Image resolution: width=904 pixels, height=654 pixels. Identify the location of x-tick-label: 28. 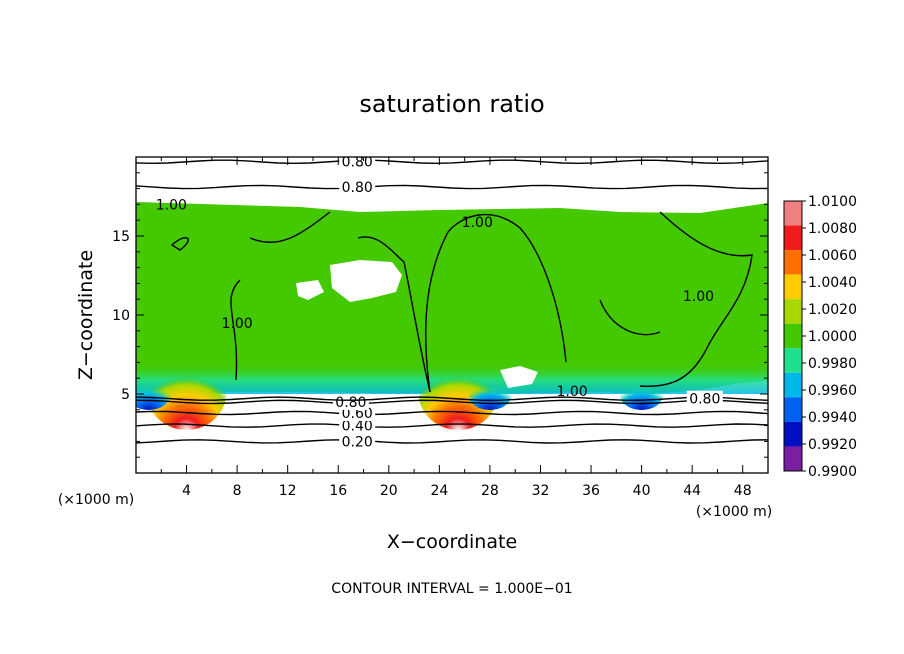
(490, 491).